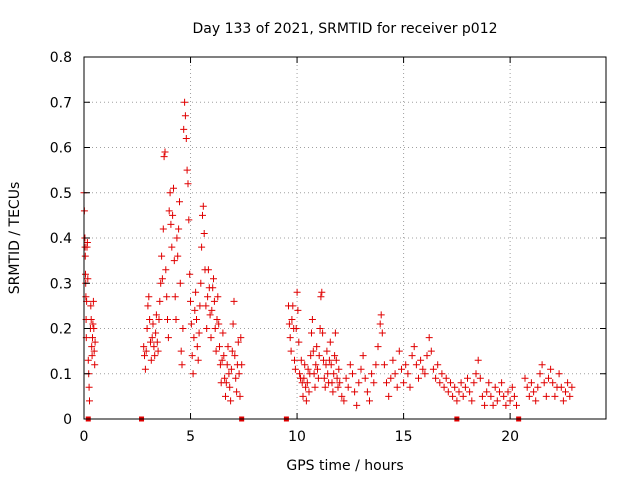 The width and height of the screenshot is (640, 480). What do you see at coordinates (61, 375) in the screenshot?
I see `y-tick-label: 0.1` at bounding box center [61, 375].